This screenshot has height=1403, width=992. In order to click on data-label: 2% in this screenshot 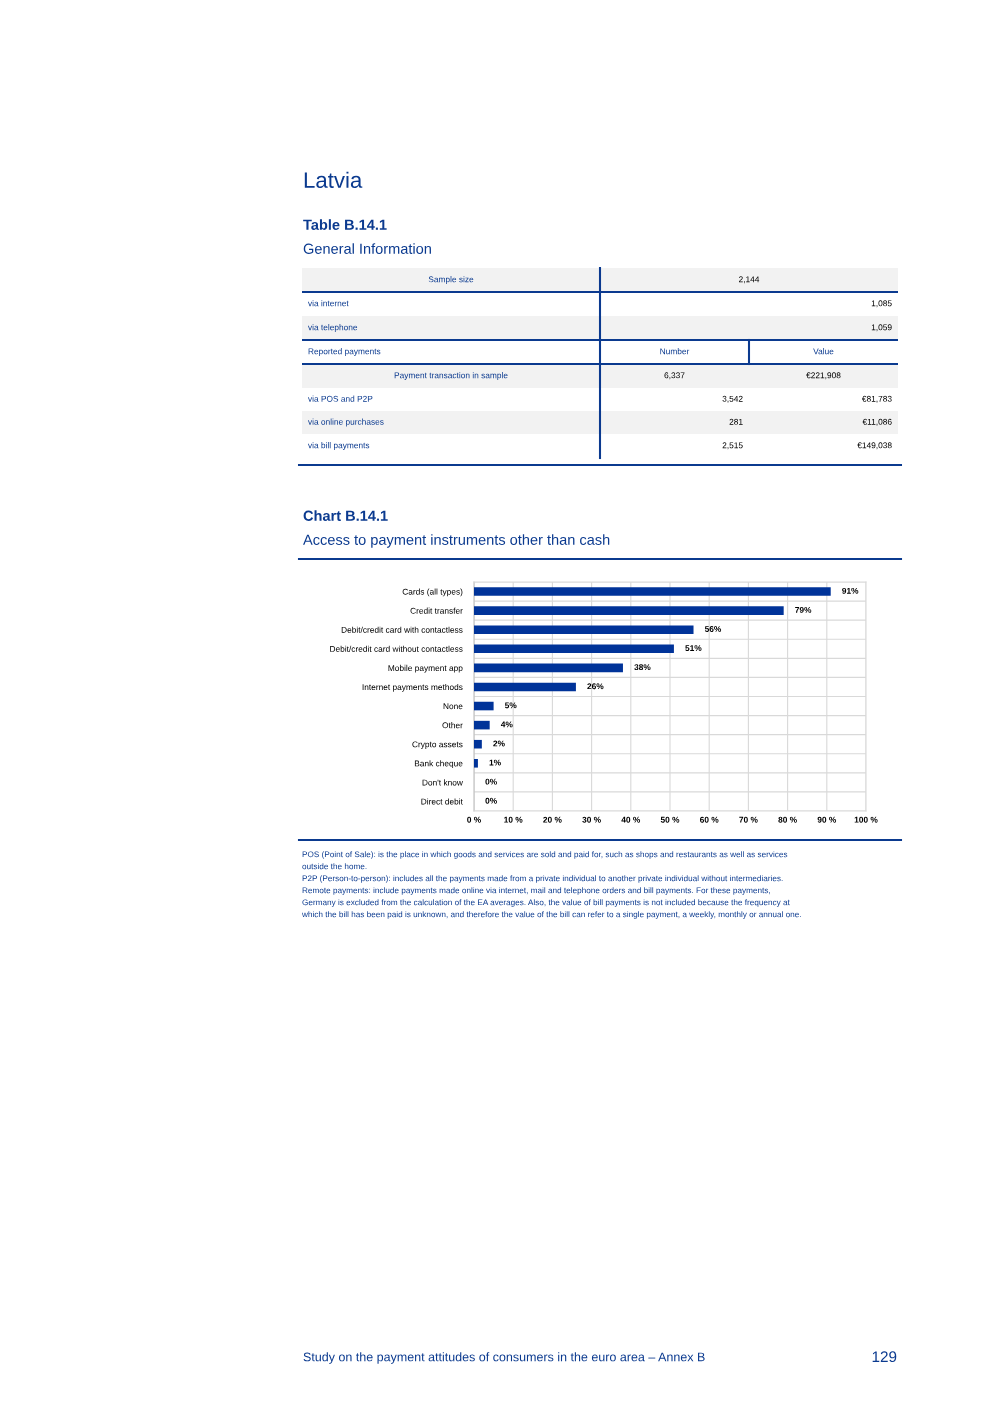, I will do `click(499, 743)`.